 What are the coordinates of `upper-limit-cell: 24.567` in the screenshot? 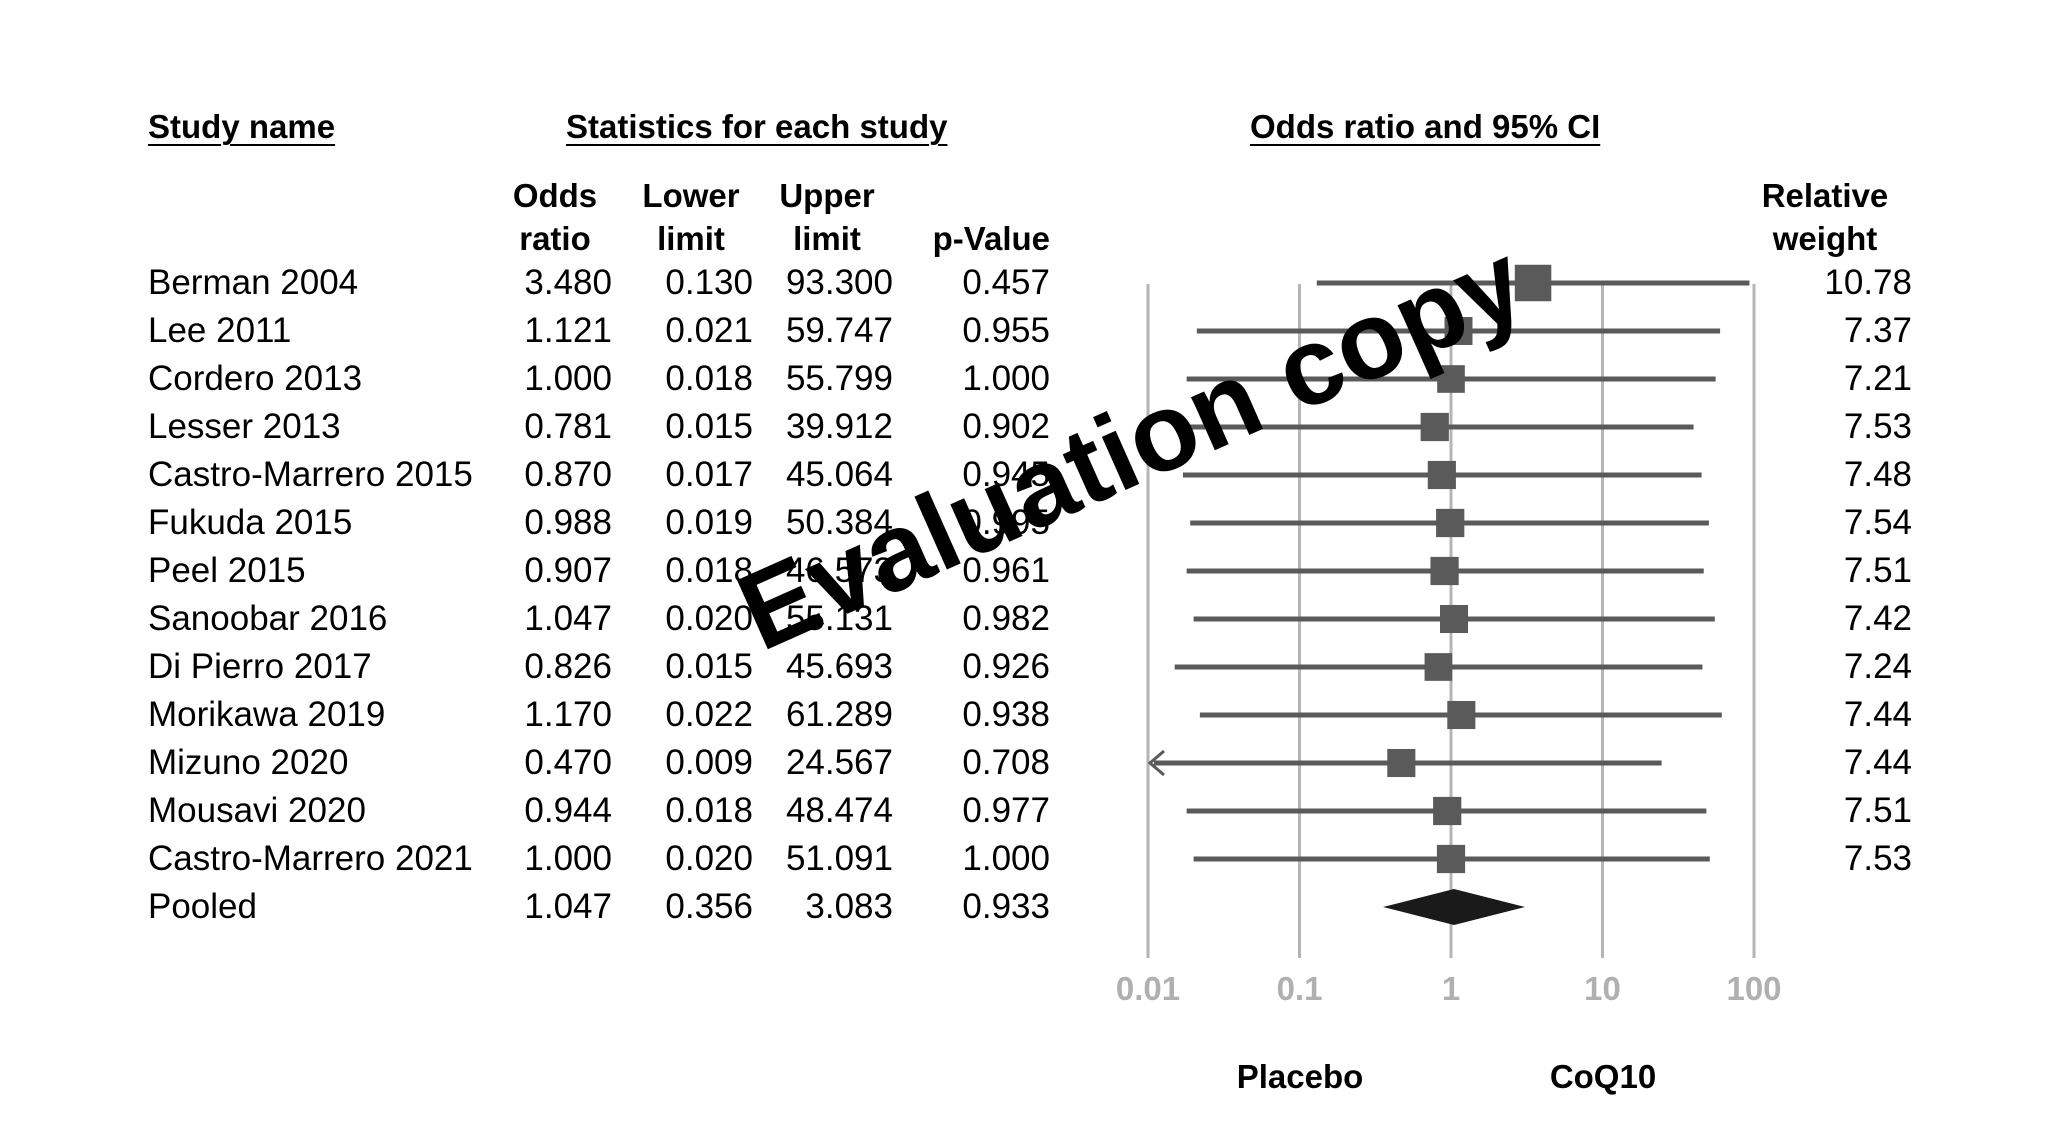 It's located at (839, 762).